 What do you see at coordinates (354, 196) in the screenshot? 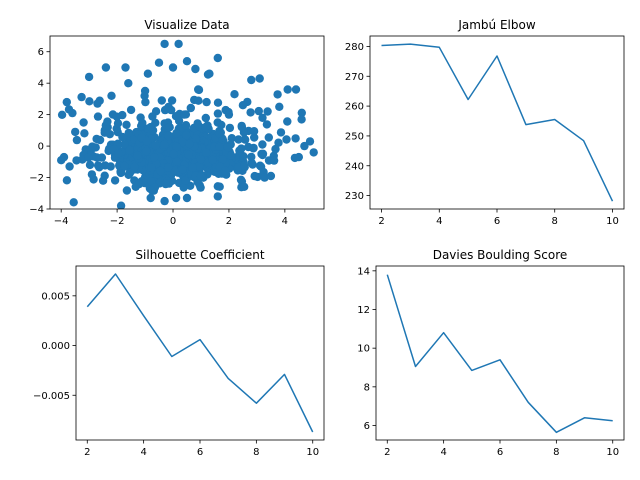
I see `y-tick-label: 230` at bounding box center [354, 196].